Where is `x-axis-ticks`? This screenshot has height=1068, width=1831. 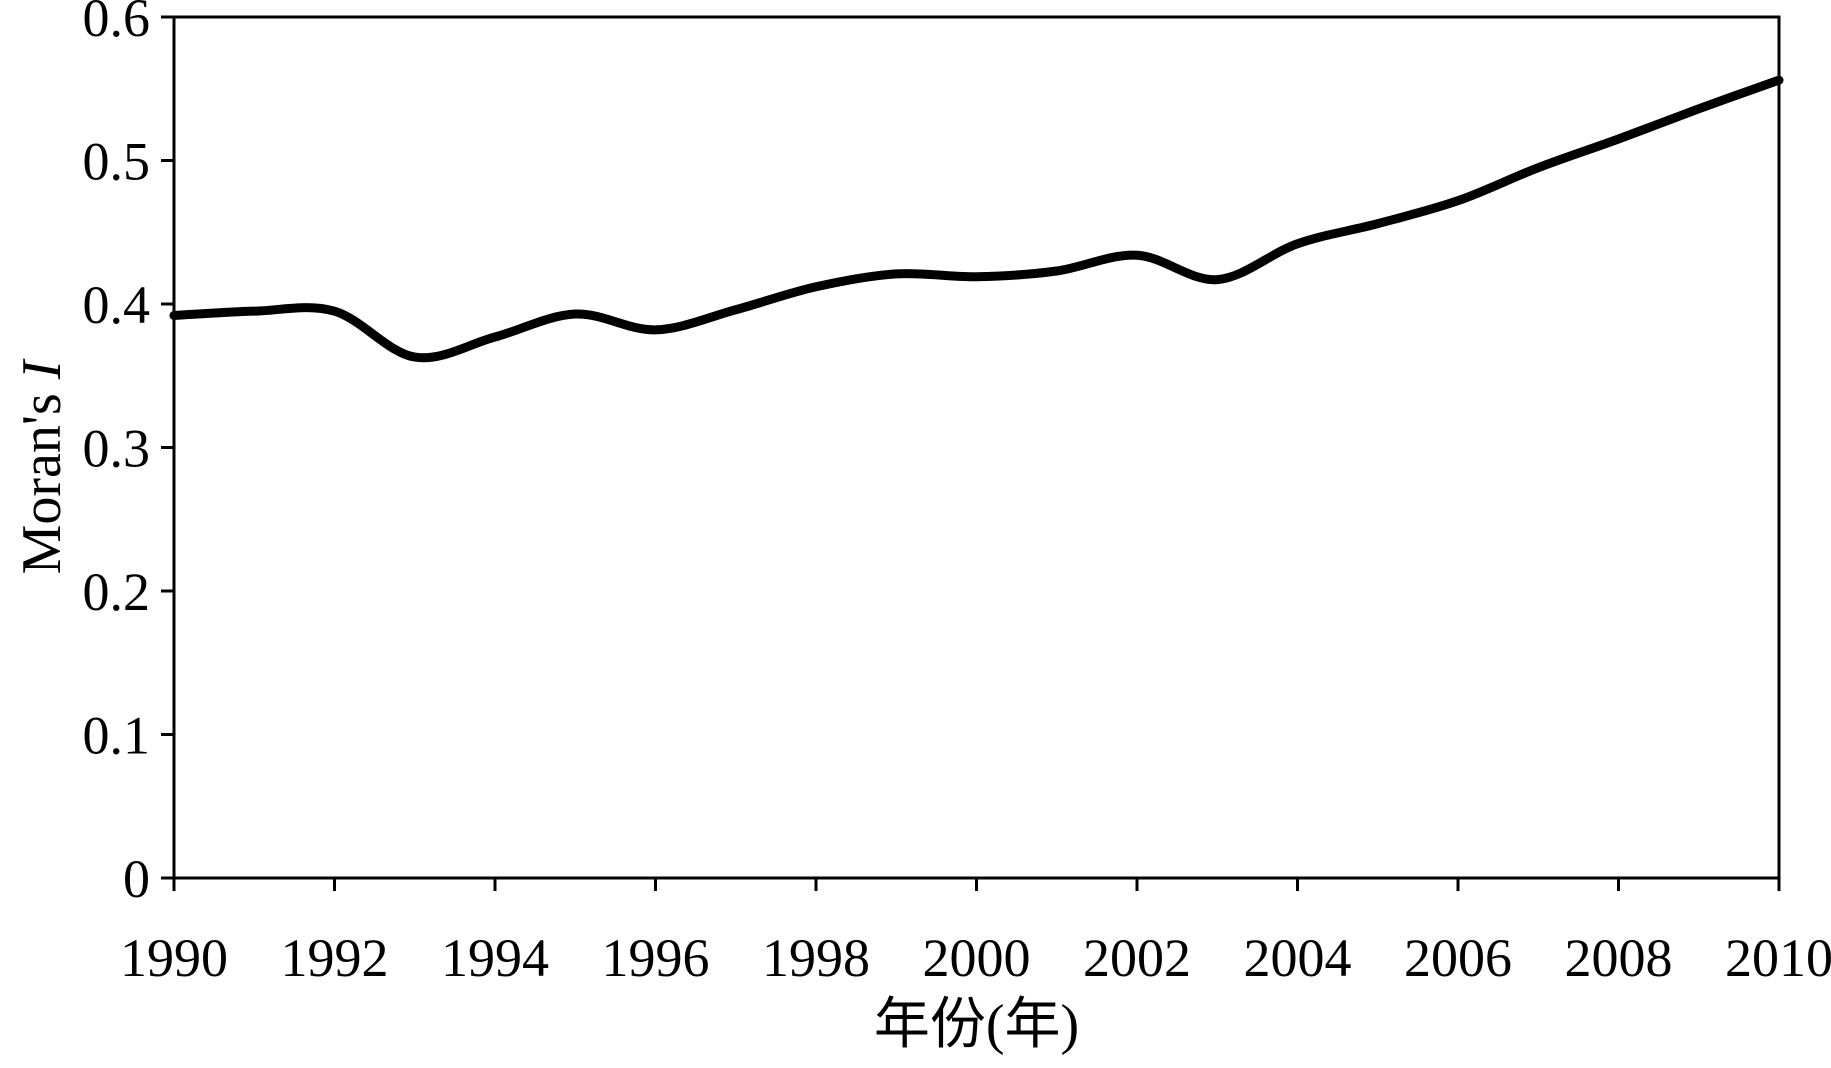 x-axis-ticks is located at coordinates (976, 884).